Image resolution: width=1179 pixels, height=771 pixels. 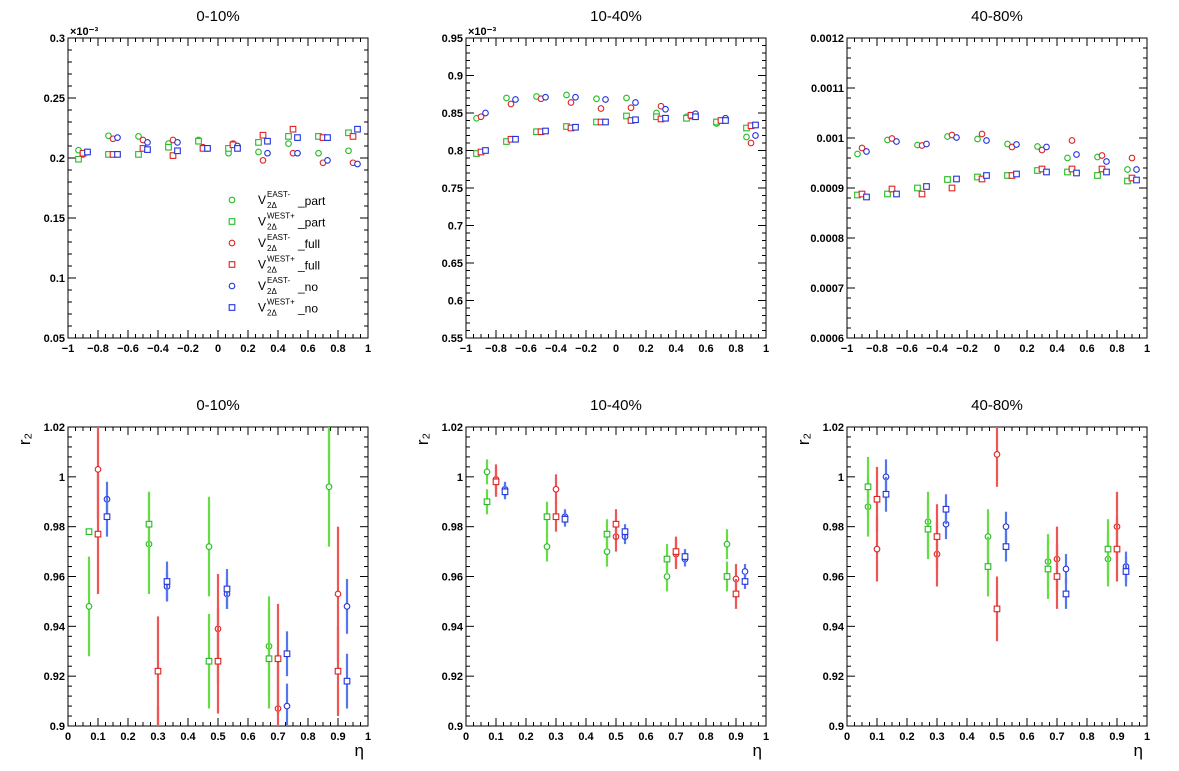 I want to click on y-tick-label: 0.65, so click(x=452, y=264).